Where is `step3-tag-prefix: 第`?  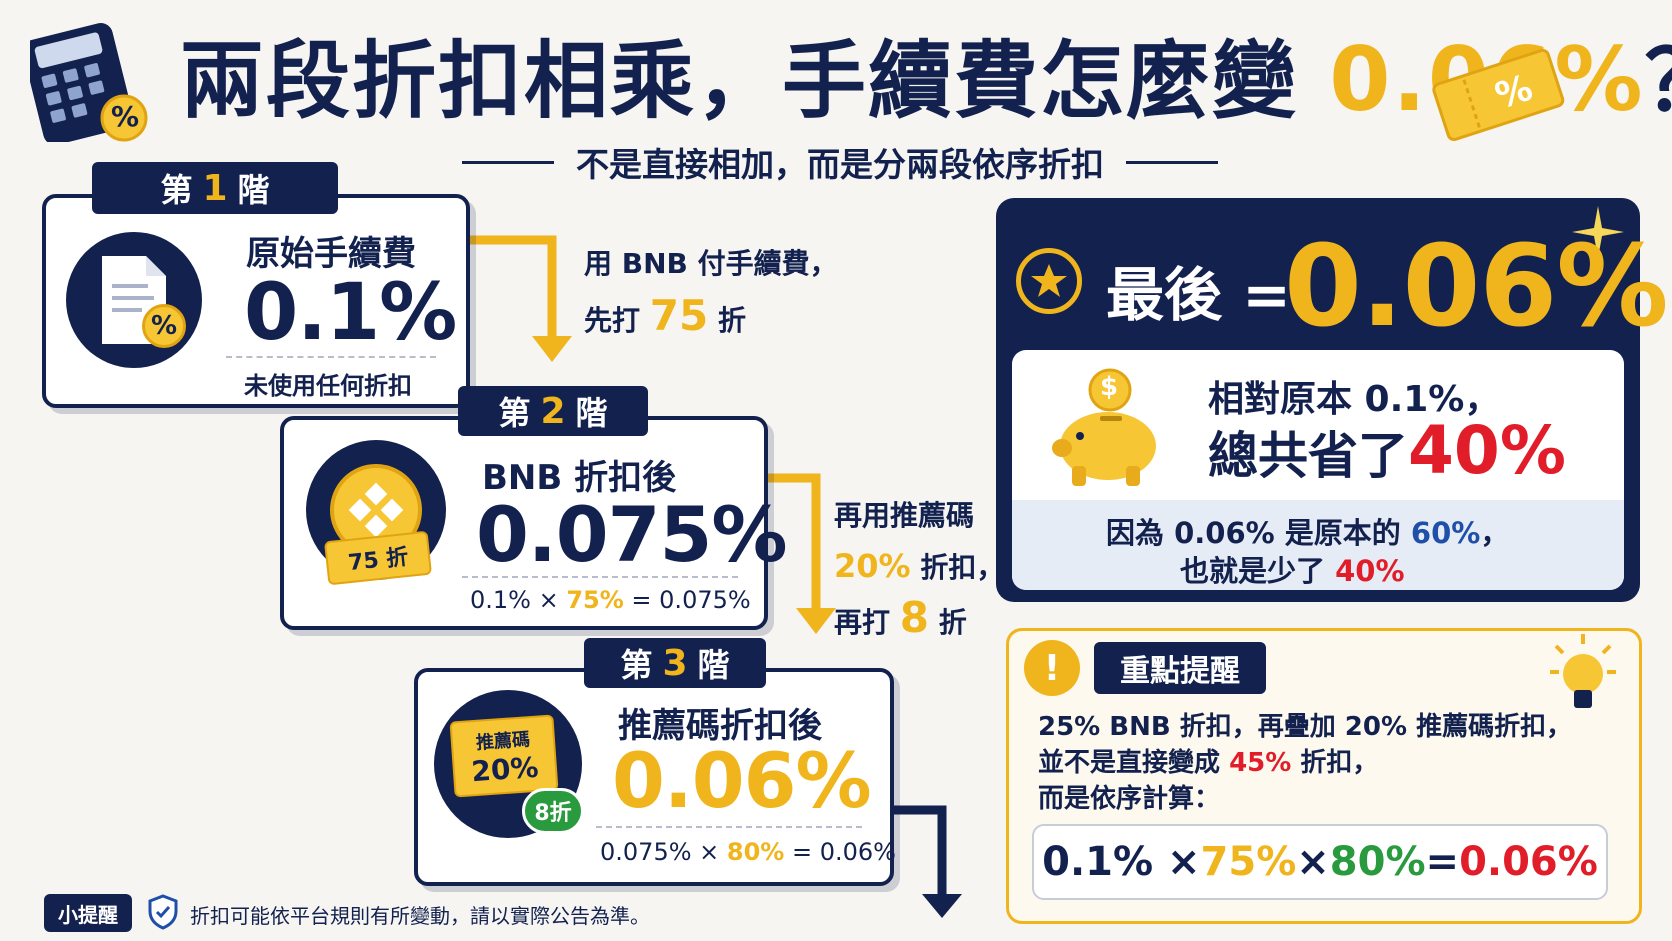 step3-tag-prefix: 第 is located at coordinates (636, 665).